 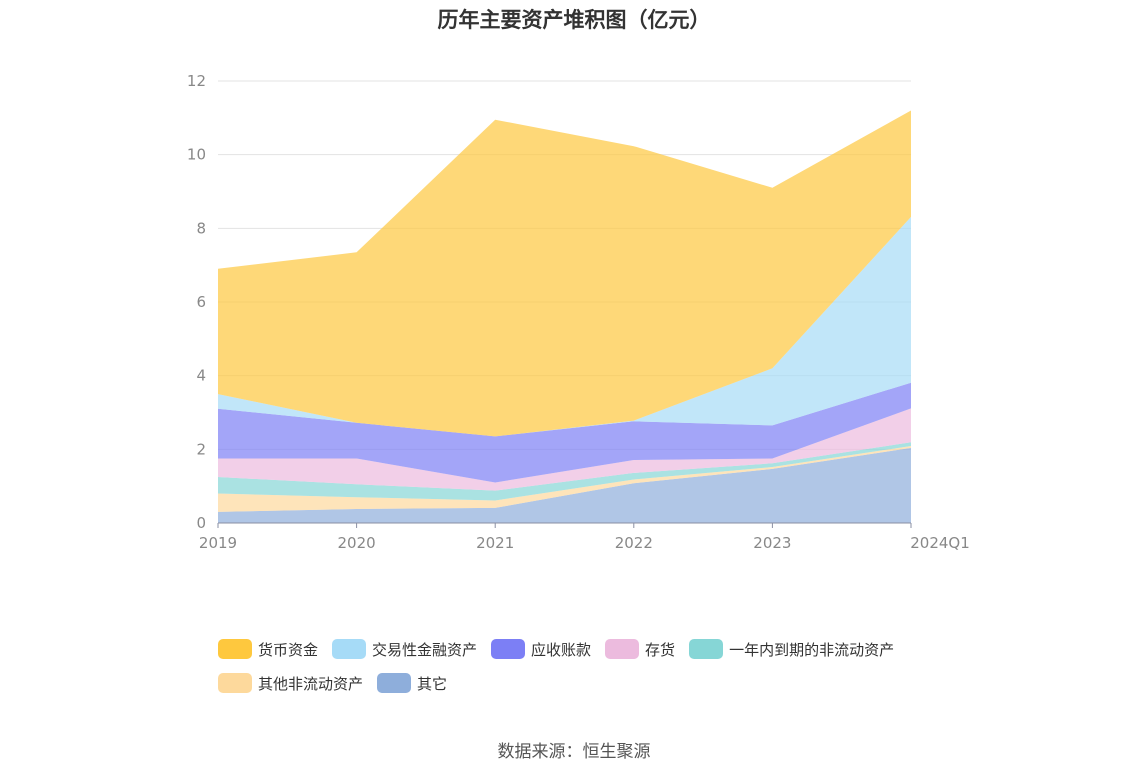 I want to click on y-tick-label: 0, so click(x=201, y=523).